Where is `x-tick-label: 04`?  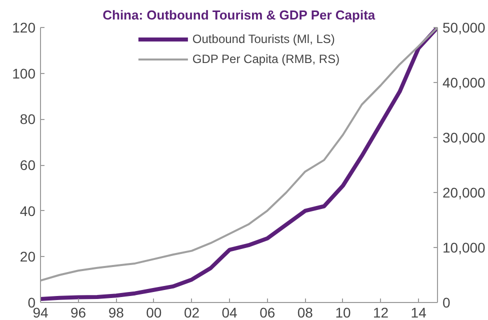
x-tick-label: 04 is located at coordinates (230, 312).